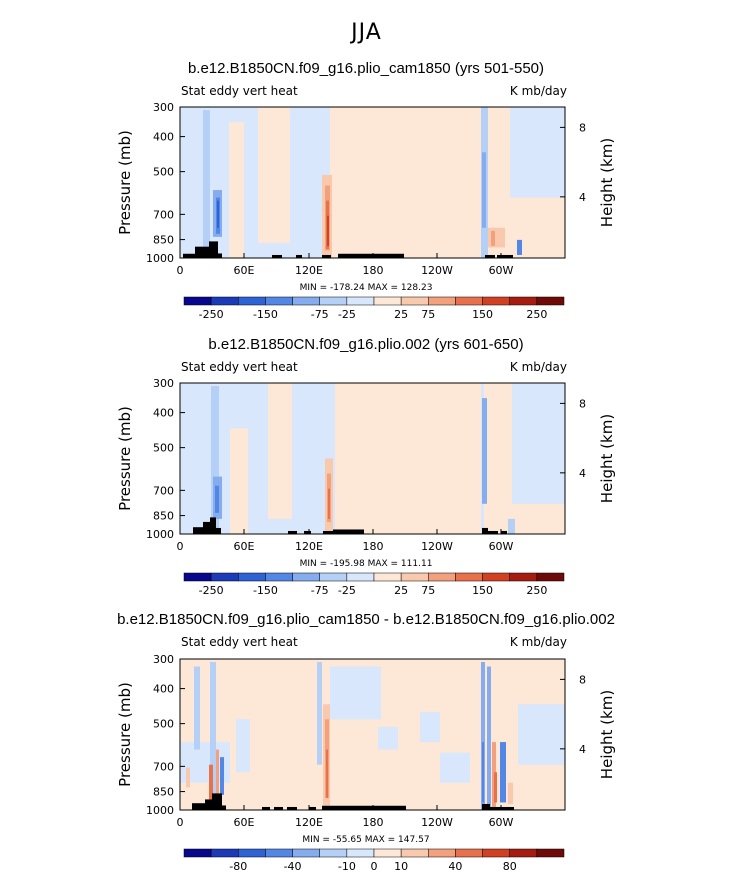 The image size is (733, 888). Describe the element at coordinates (482, 590) in the screenshot. I see `panel-2-colorbar-label: 150` at that location.